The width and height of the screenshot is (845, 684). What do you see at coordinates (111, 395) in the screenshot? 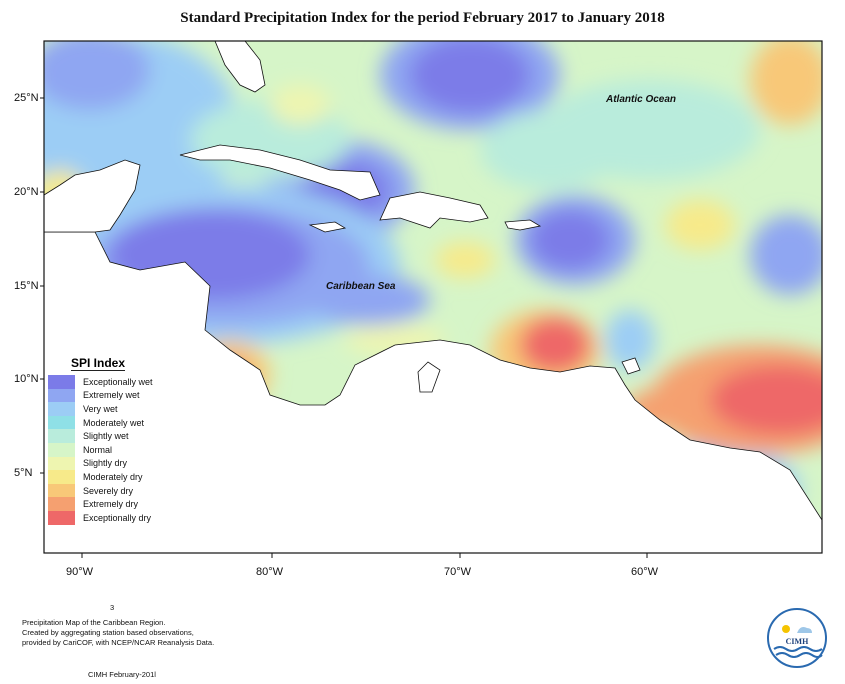
I see `legend-label: Extremely wet` at bounding box center [111, 395].